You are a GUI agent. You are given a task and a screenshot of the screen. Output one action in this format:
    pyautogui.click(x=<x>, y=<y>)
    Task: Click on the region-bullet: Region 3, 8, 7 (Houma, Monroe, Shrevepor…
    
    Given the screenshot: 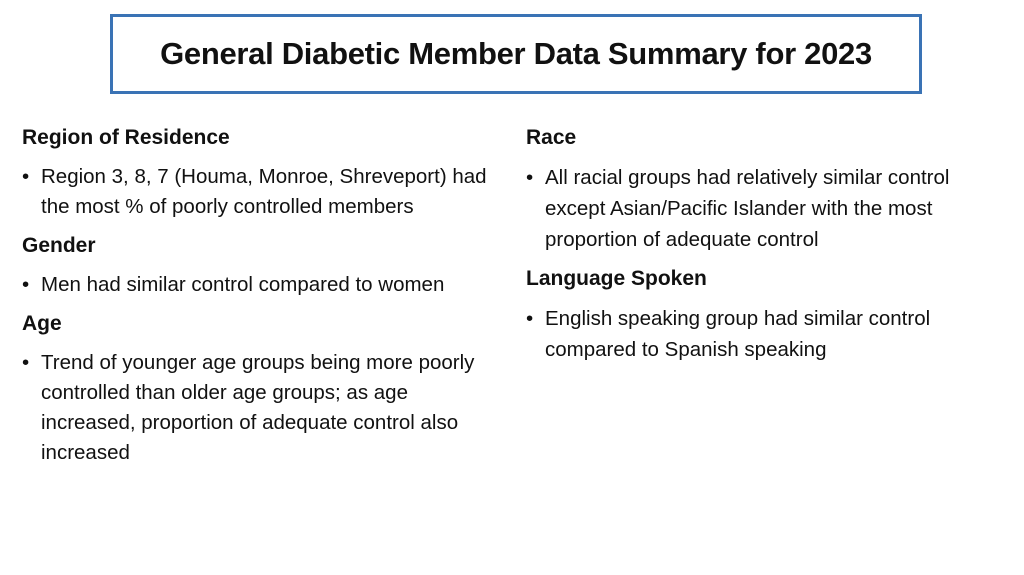 What is the action you would take?
    pyautogui.click(x=262, y=192)
    